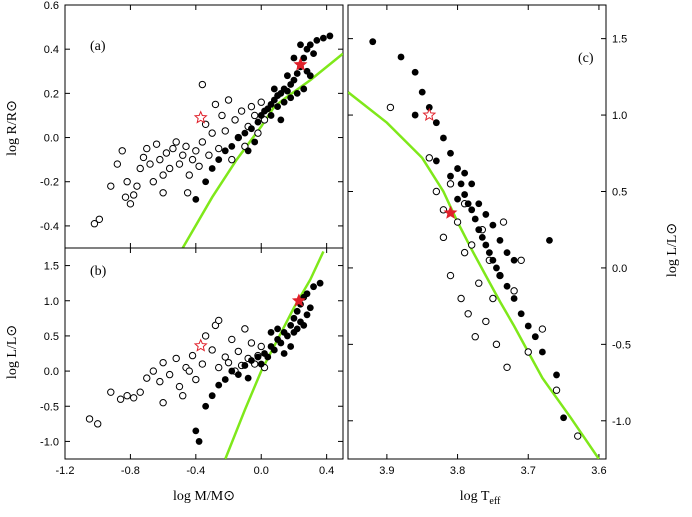  What do you see at coordinates (619, 40) in the screenshot?
I see `ytick-label: 1.5` at bounding box center [619, 40].